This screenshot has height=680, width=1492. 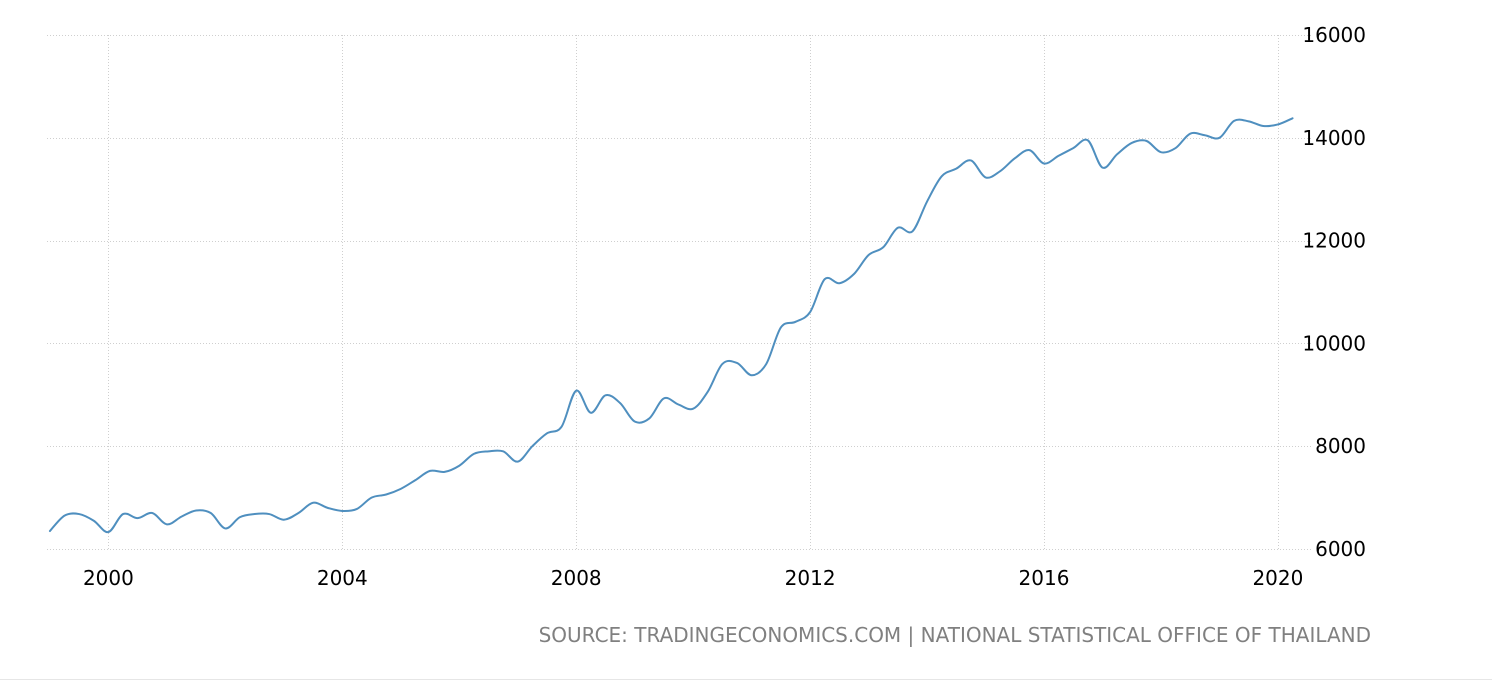 I want to click on y-tick-label-8000: 8000, so click(x=1340, y=446).